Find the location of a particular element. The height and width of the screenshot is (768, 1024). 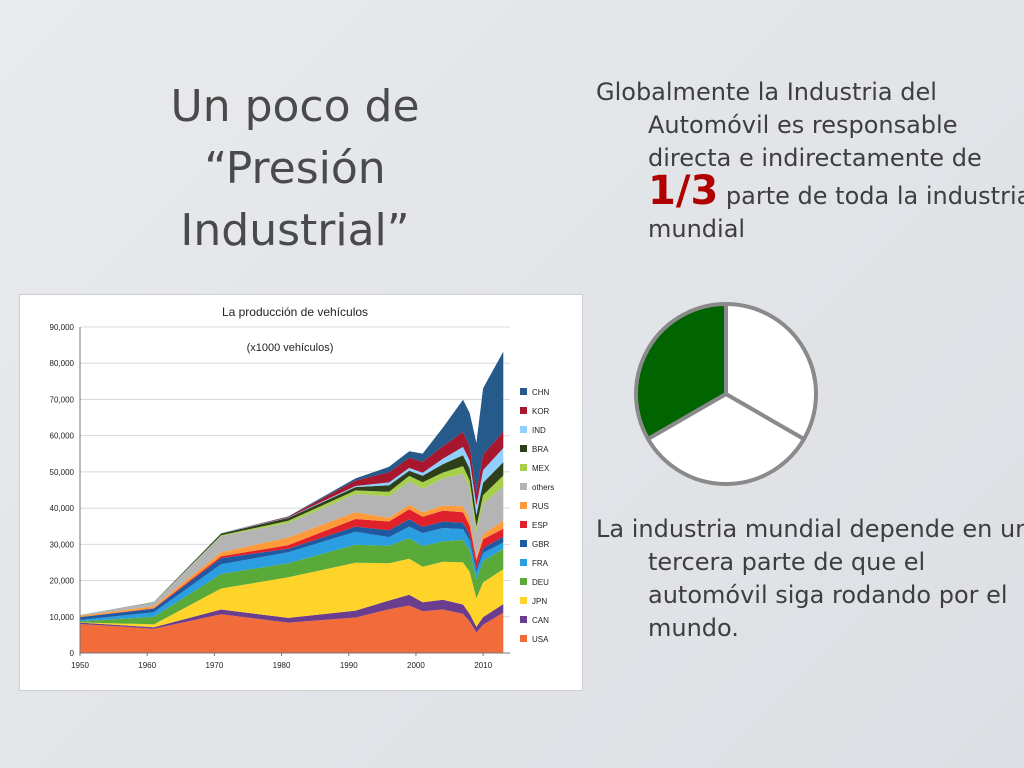

legend-swatch-bra is located at coordinates (523, 448).